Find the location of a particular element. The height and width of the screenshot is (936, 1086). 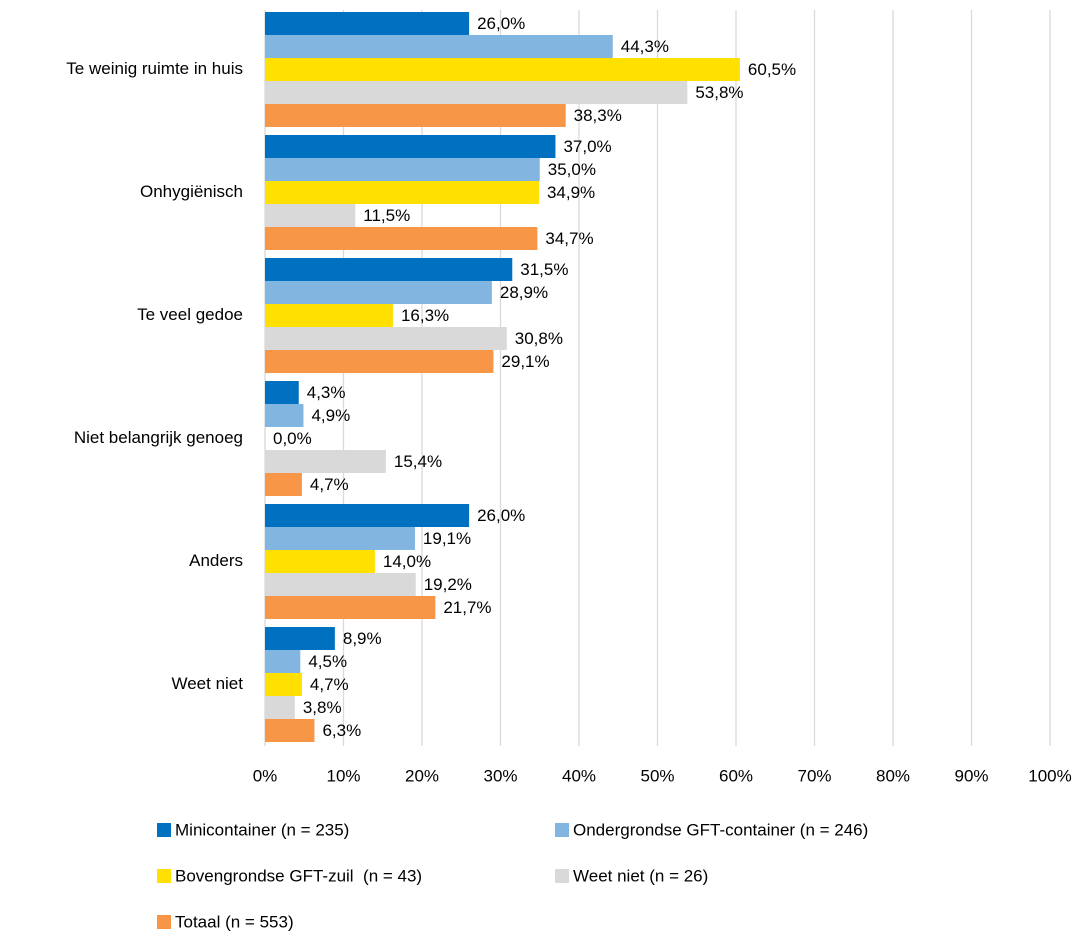

value-label: 38,3% is located at coordinates (598, 115).